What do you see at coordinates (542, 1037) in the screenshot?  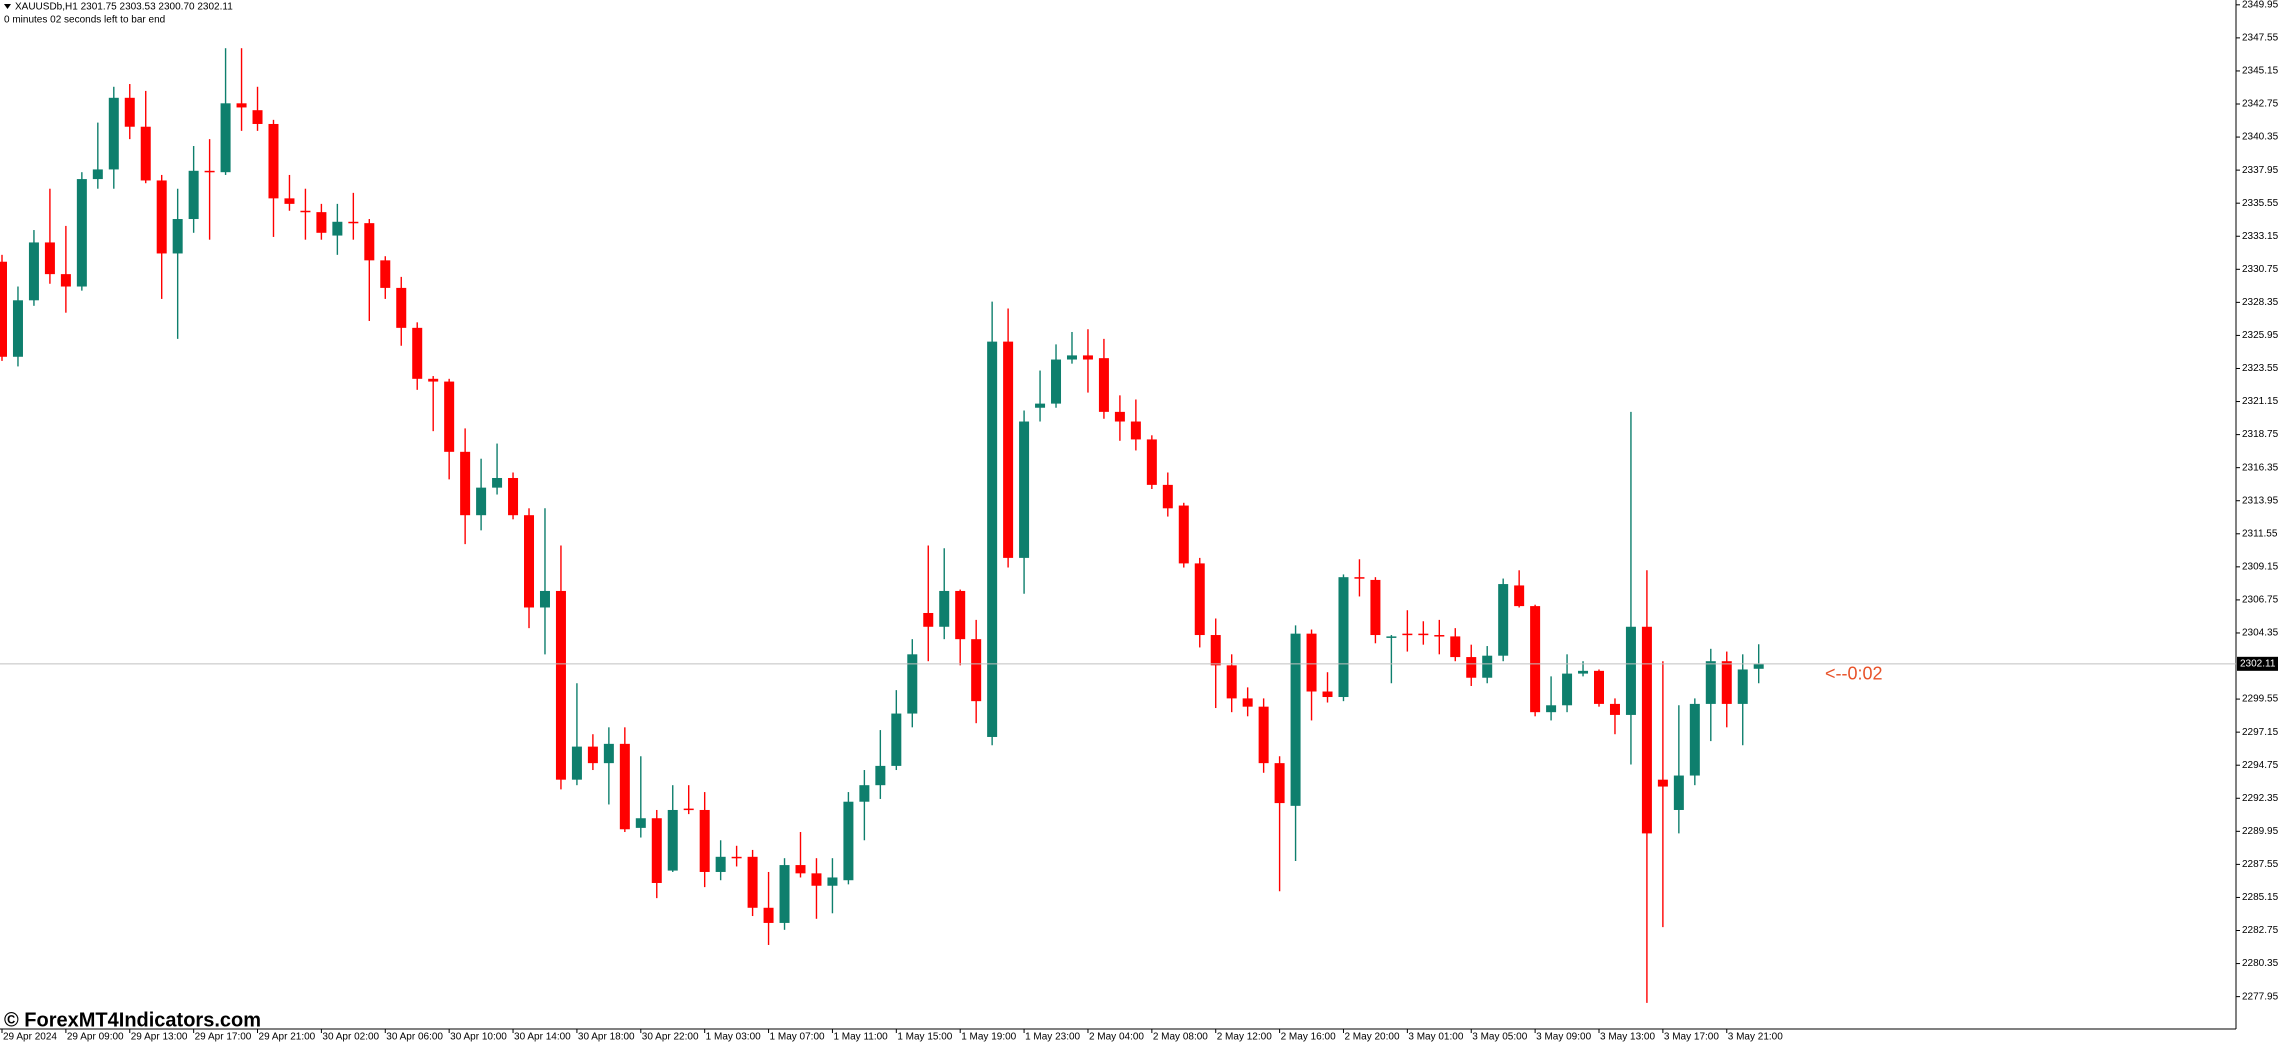 I see `x-tick-label: 30 Apr 14:00` at bounding box center [542, 1037].